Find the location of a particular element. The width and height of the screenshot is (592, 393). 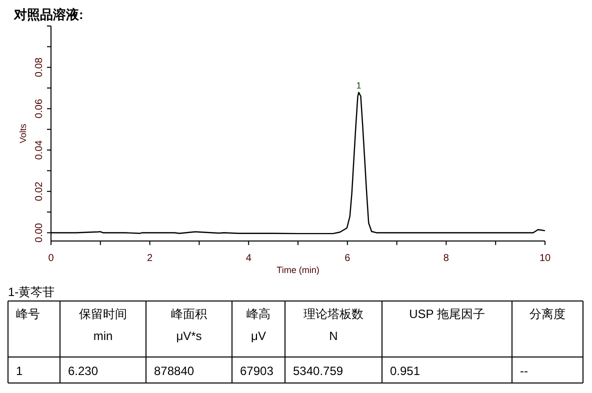

text: USP 拖尾因子 is located at coordinates (447, 314).